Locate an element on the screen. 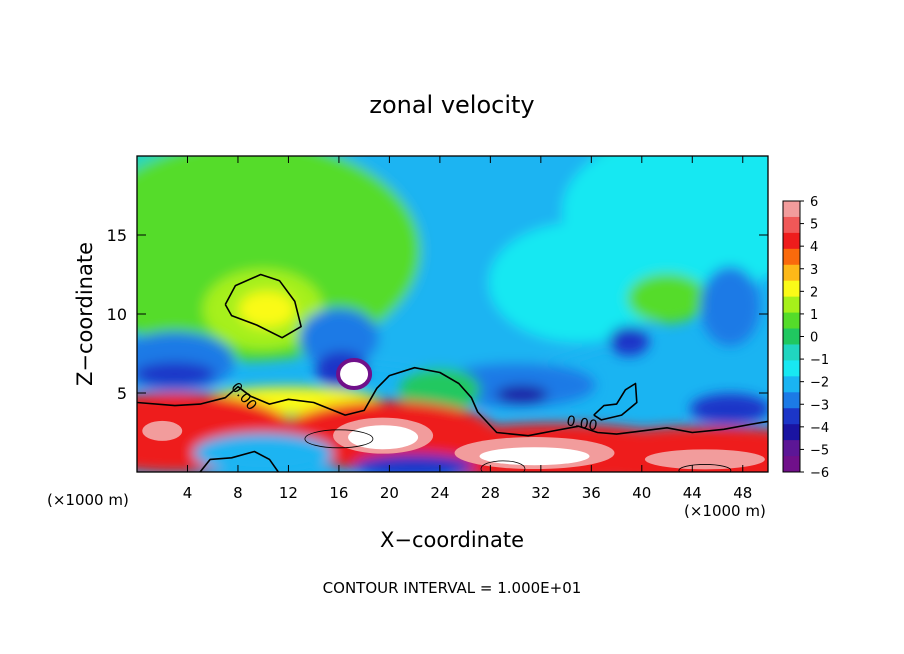  x-axis-label: X−coordinate is located at coordinates (452, 540).